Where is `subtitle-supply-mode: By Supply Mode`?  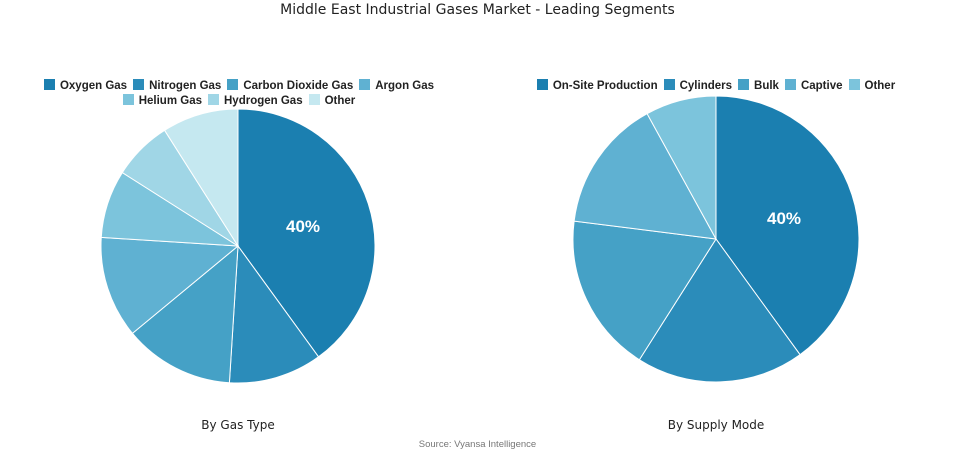 subtitle-supply-mode: By Supply Mode is located at coordinates (716, 425).